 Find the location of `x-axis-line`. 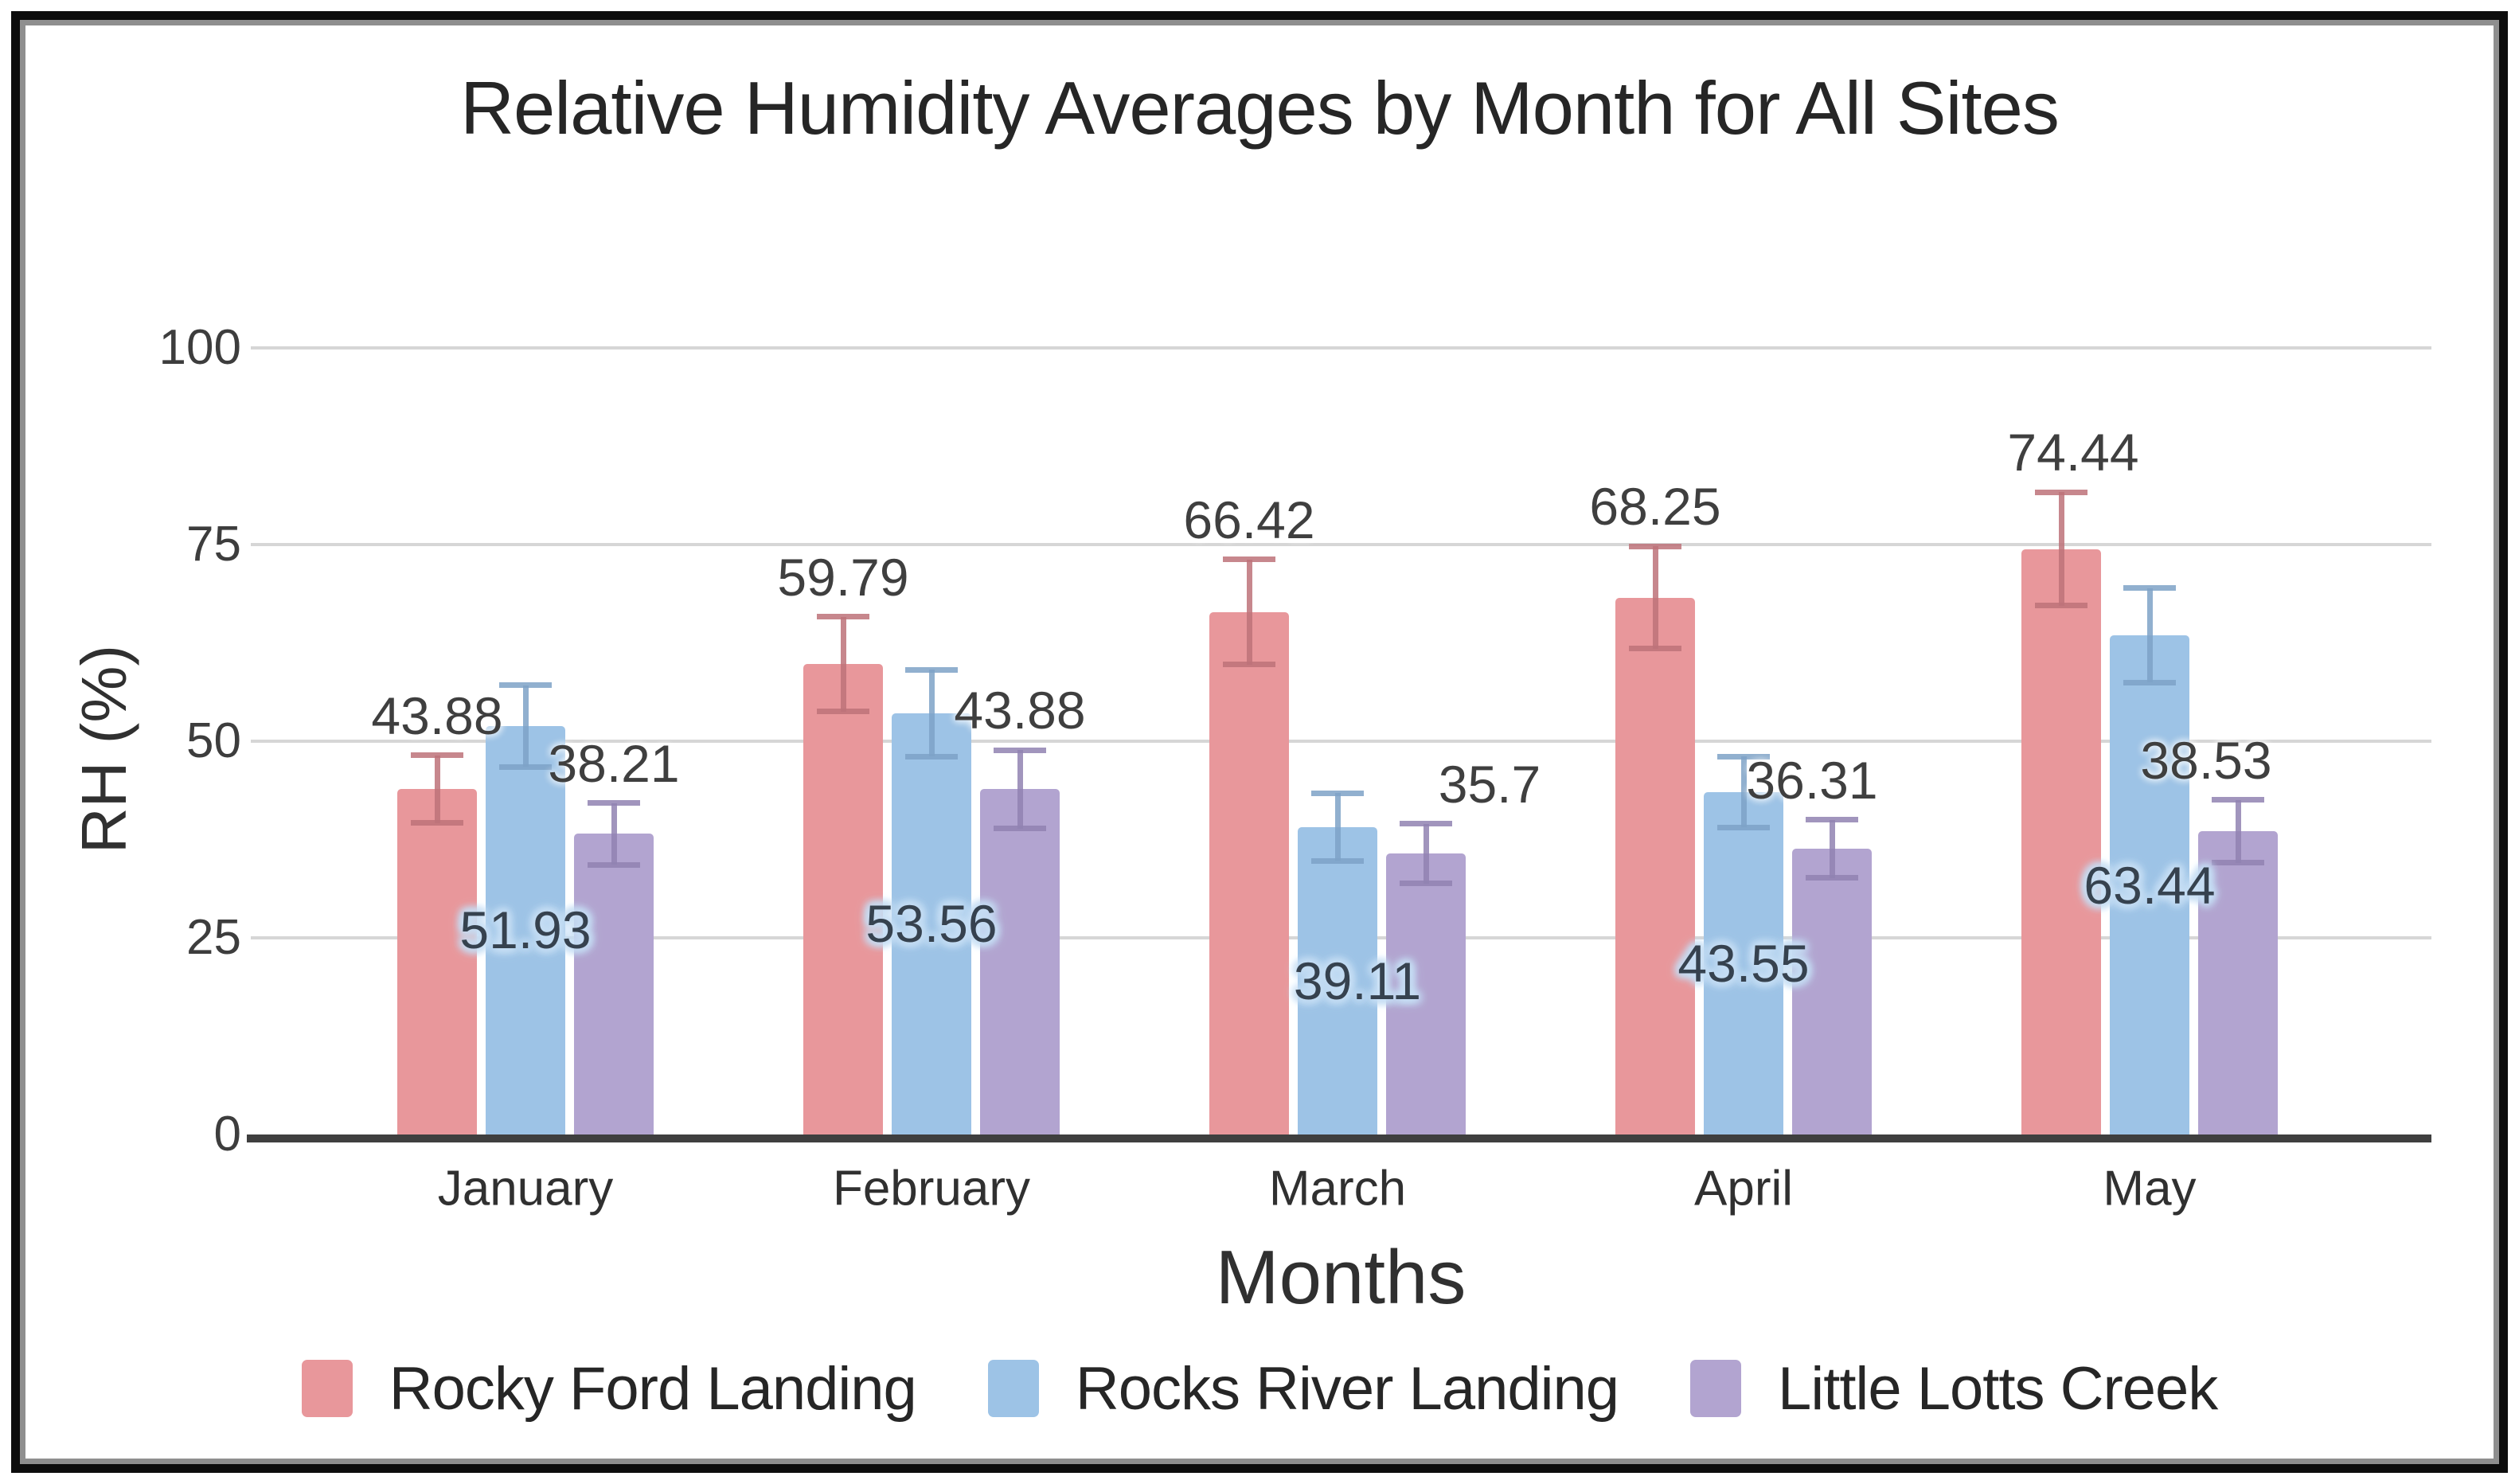

x-axis-line is located at coordinates (1339, 1138).